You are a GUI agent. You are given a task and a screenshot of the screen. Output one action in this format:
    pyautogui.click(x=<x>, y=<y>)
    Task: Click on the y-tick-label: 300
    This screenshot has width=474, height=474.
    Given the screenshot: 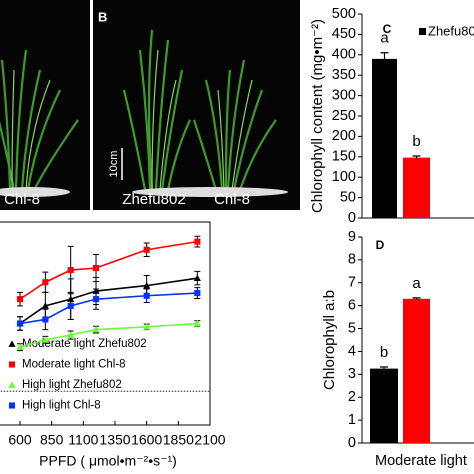 What is the action you would take?
    pyautogui.click(x=344, y=95)
    